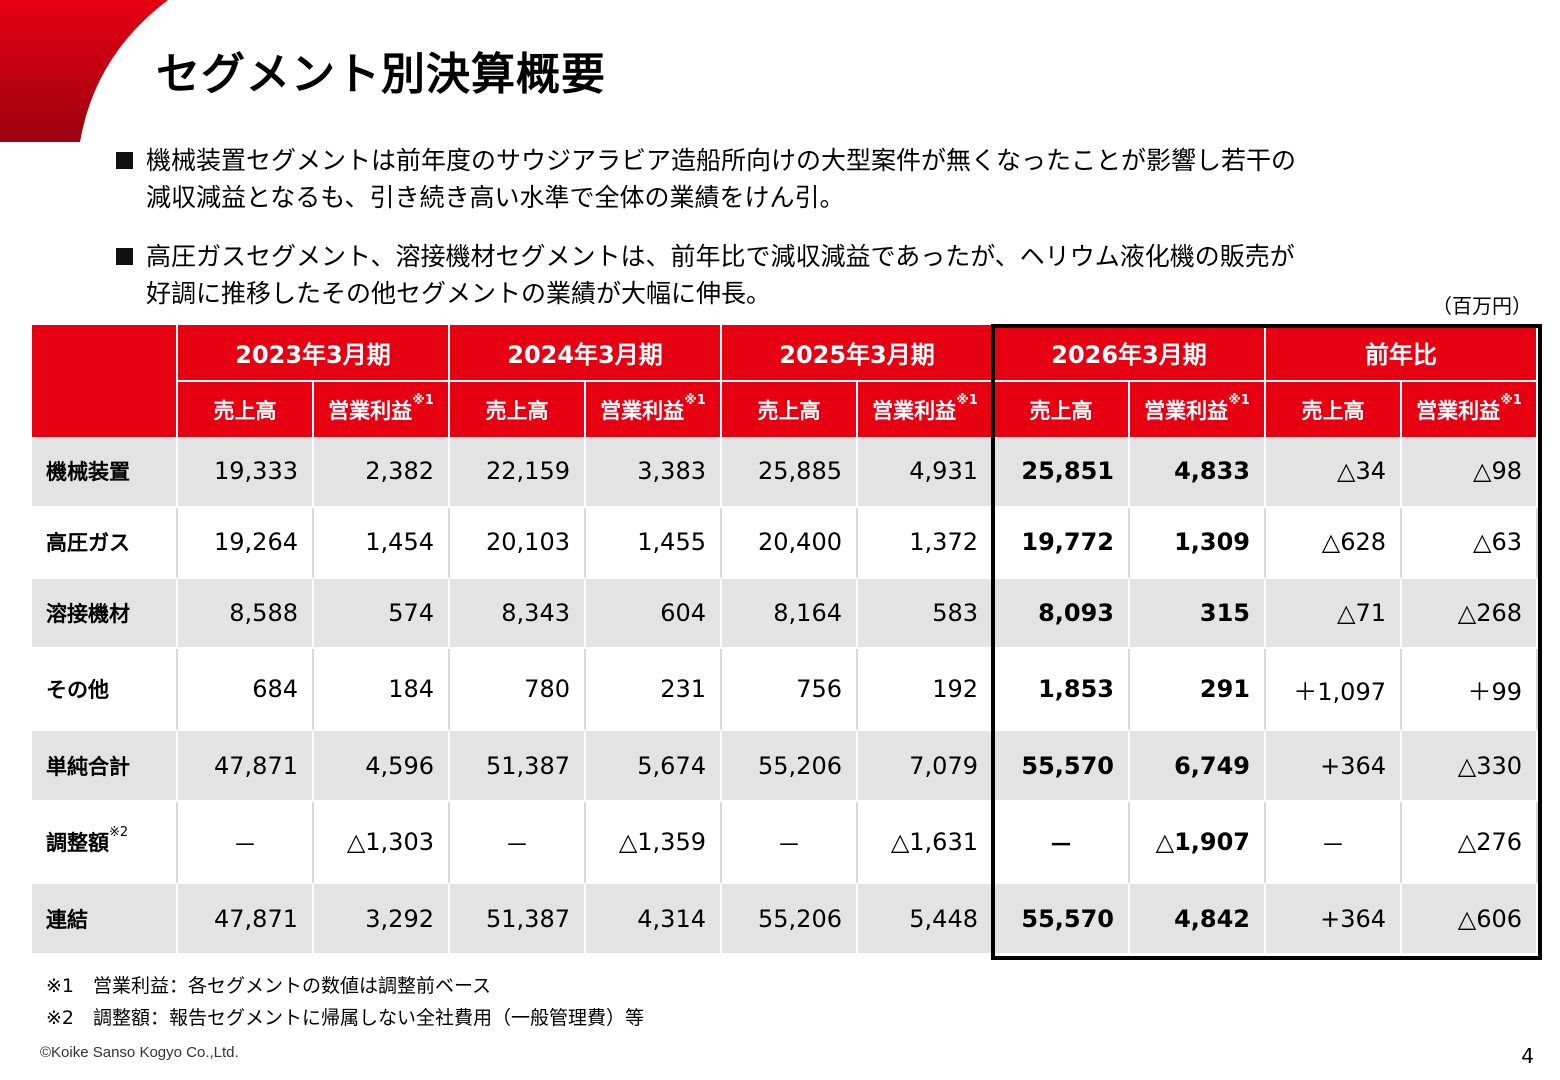 The image size is (1560, 1080). Describe the element at coordinates (382, 767) in the screenshot. I see `table-cell: 4,596` at that location.